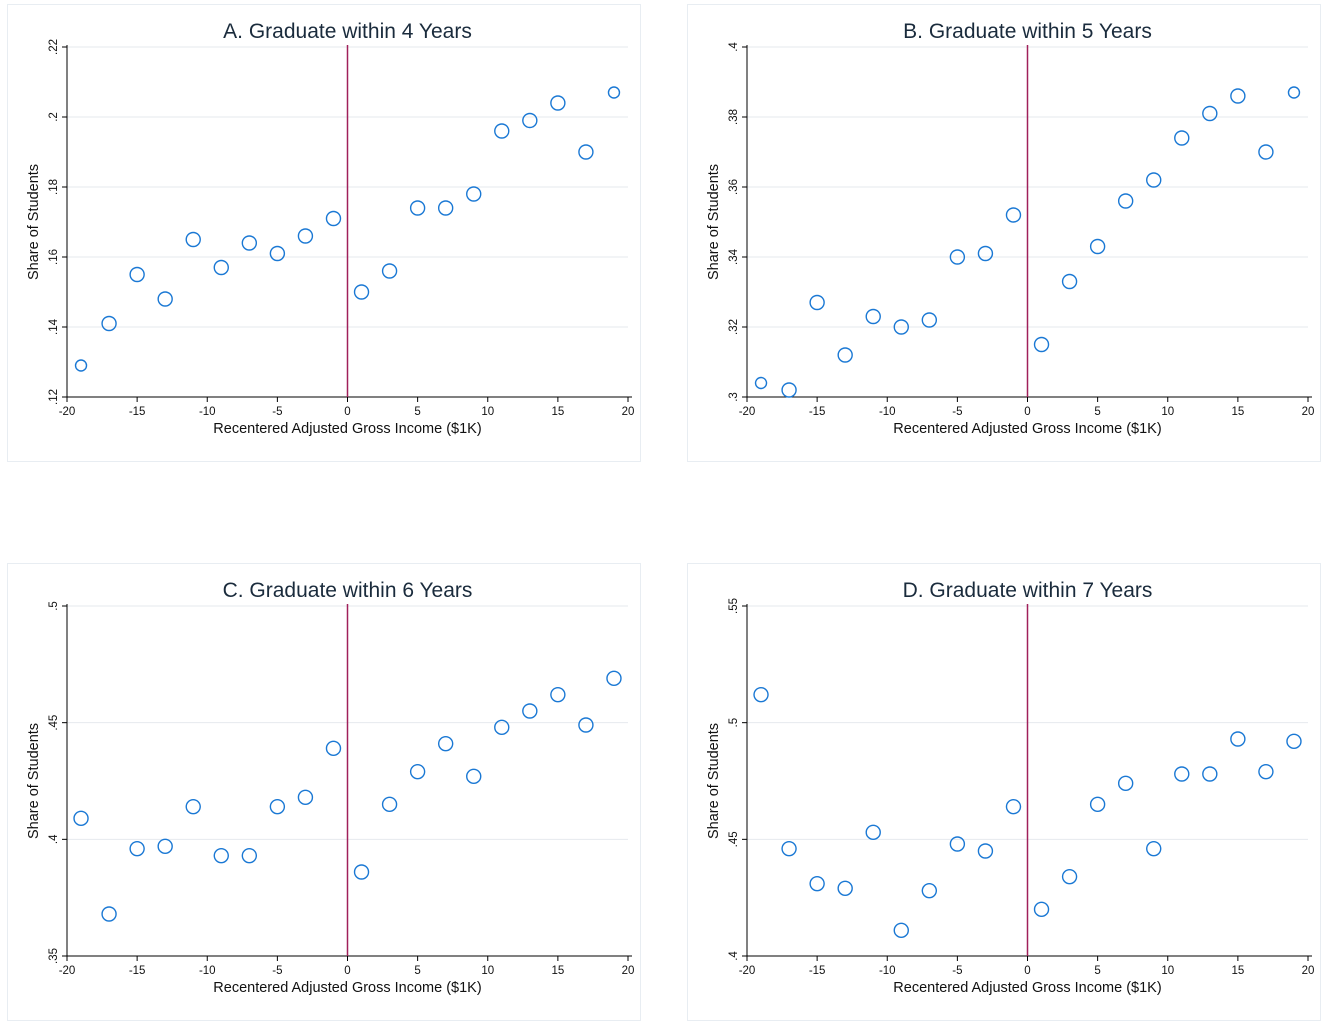 Image resolution: width=1322 pixels, height=1022 pixels. Describe the element at coordinates (348, 590) in the screenshot. I see `chart-title: C. Graduate within 6 Years` at that location.